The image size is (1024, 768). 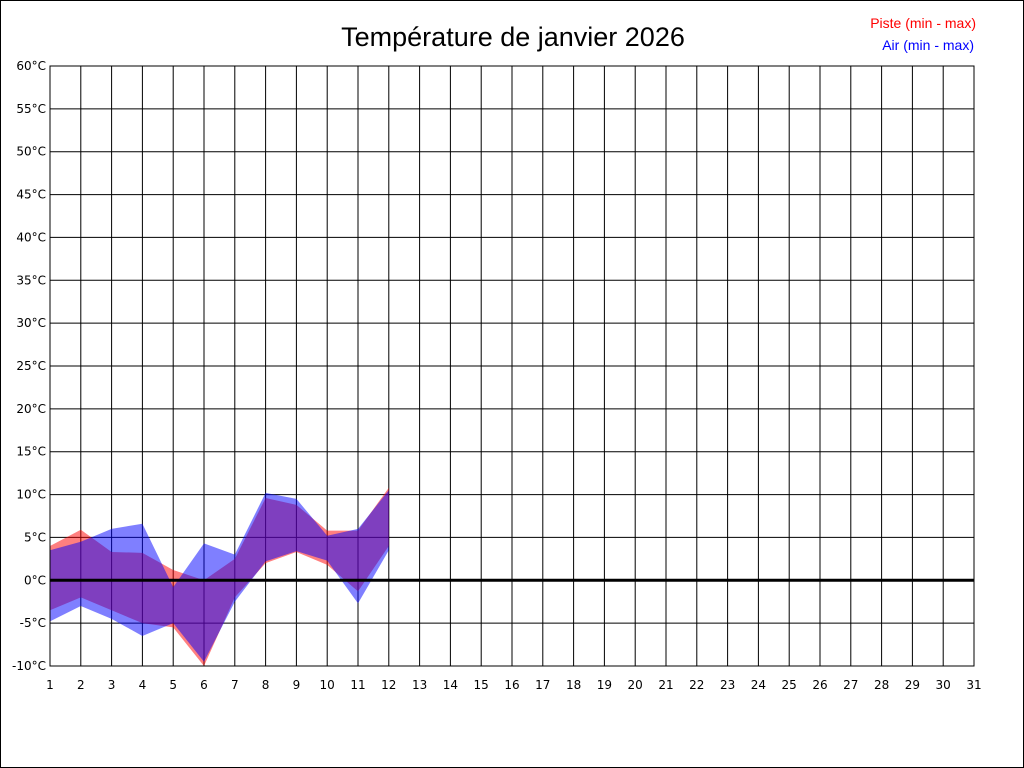 What do you see at coordinates (327, 685) in the screenshot?
I see `x-tick-label: 10` at bounding box center [327, 685].